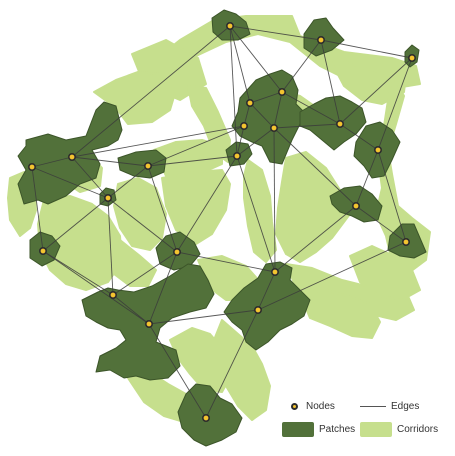 Image resolution: width=455 pixels, height=456 pixels. I want to click on legend-corridors-label: Corridors, so click(418, 429).